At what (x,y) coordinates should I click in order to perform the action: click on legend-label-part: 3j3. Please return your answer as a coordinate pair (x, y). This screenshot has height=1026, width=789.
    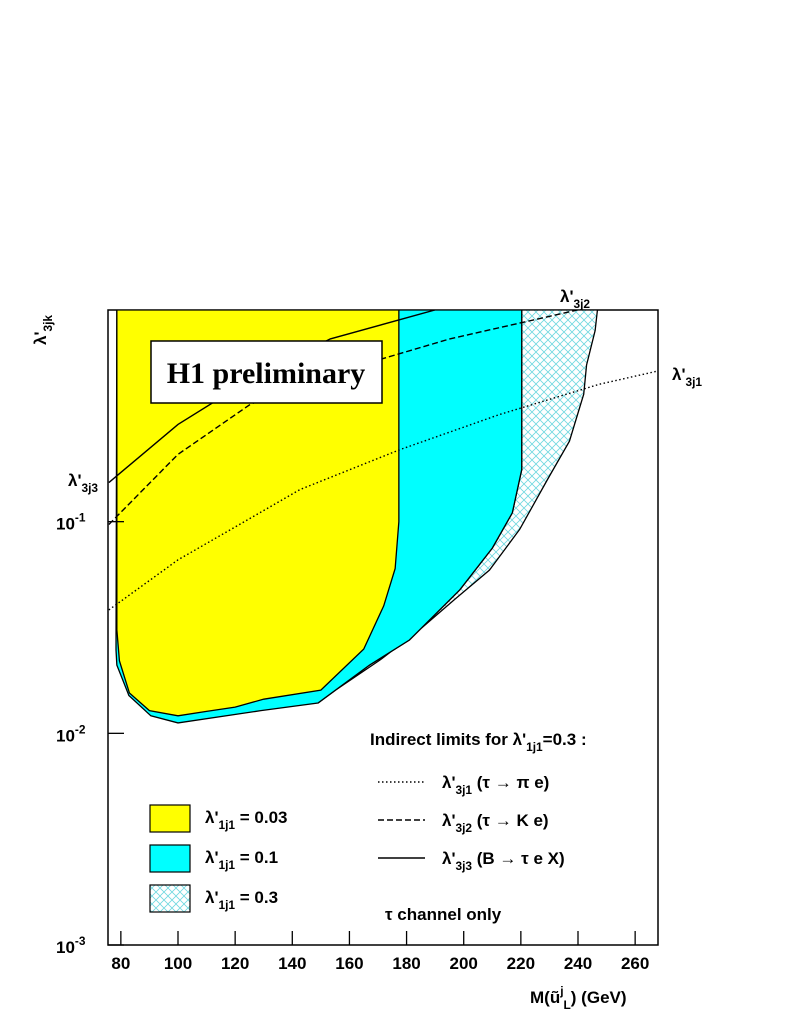
    Looking at the image, I should click on (464, 866).